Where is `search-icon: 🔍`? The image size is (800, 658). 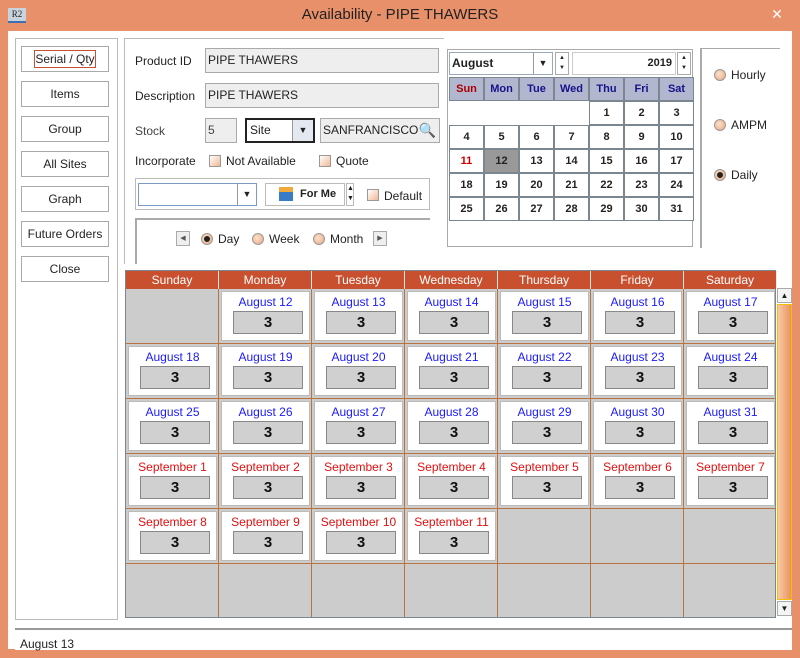 search-icon: 🔍 is located at coordinates (427, 130).